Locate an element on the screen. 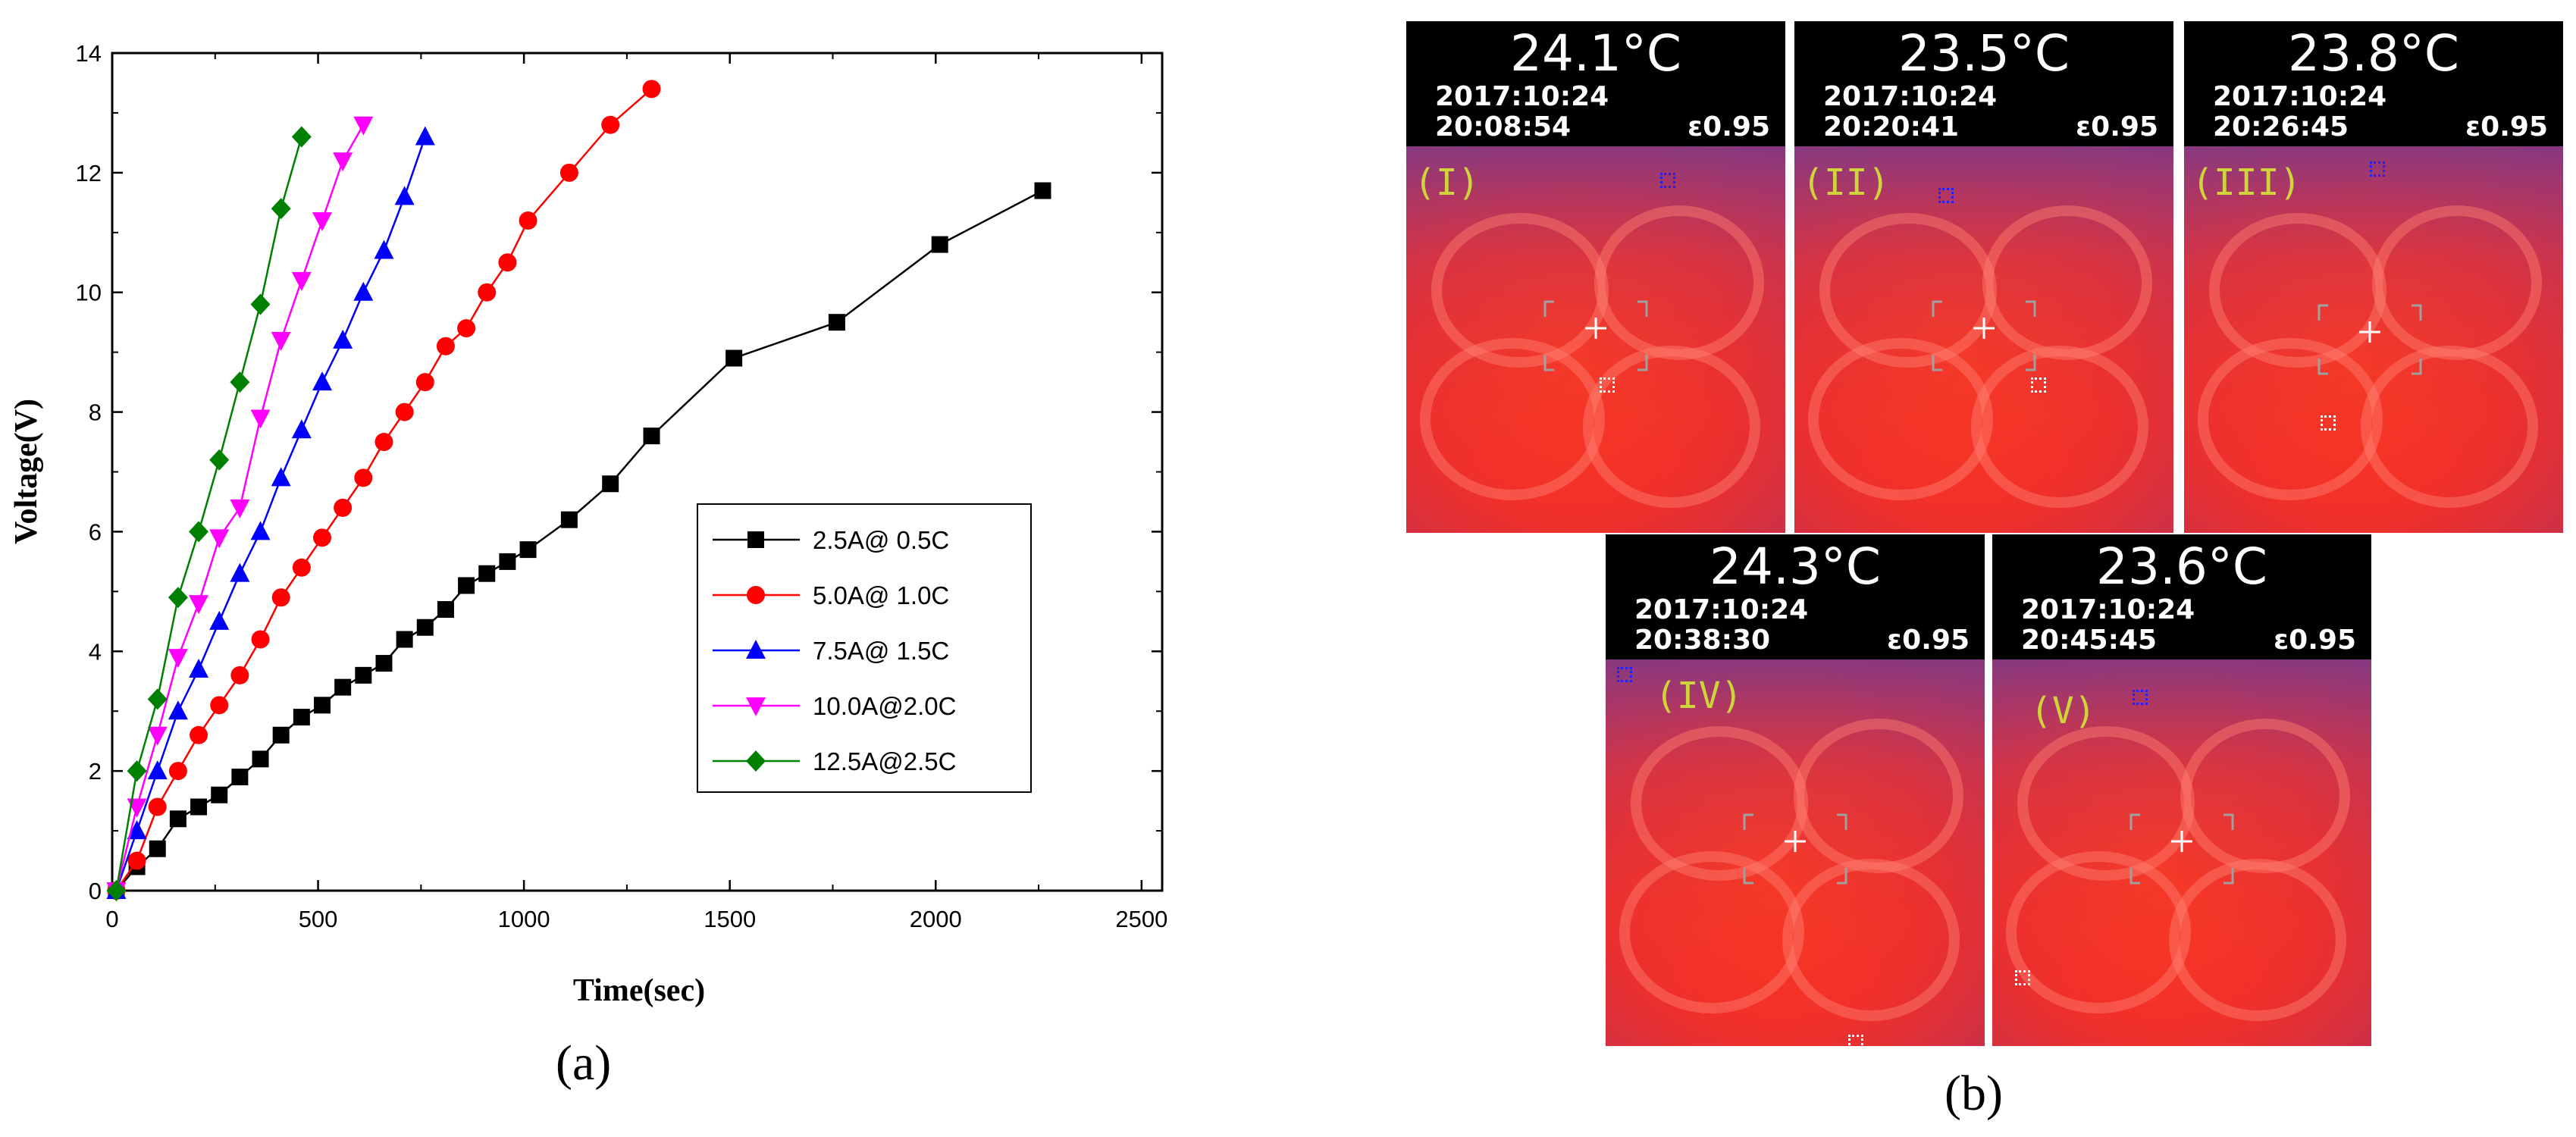  thermal-temperature: 23.6°C is located at coordinates (2182, 566).